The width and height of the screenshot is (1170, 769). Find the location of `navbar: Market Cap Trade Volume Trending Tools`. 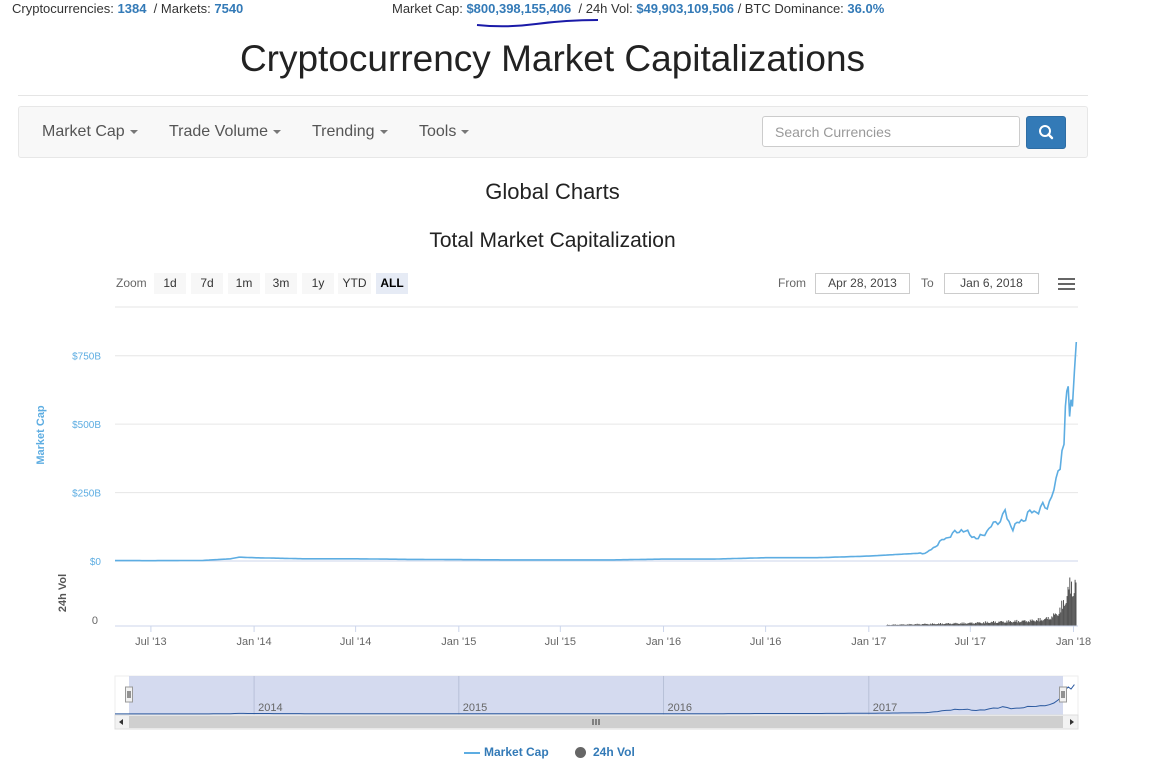

navbar: Market Cap Trade Volume Trending Tools is located at coordinates (553, 132).